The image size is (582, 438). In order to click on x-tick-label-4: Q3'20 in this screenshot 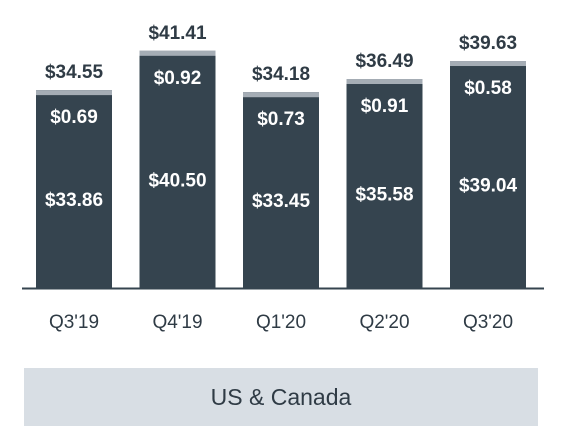, I will do `click(488, 322)`.